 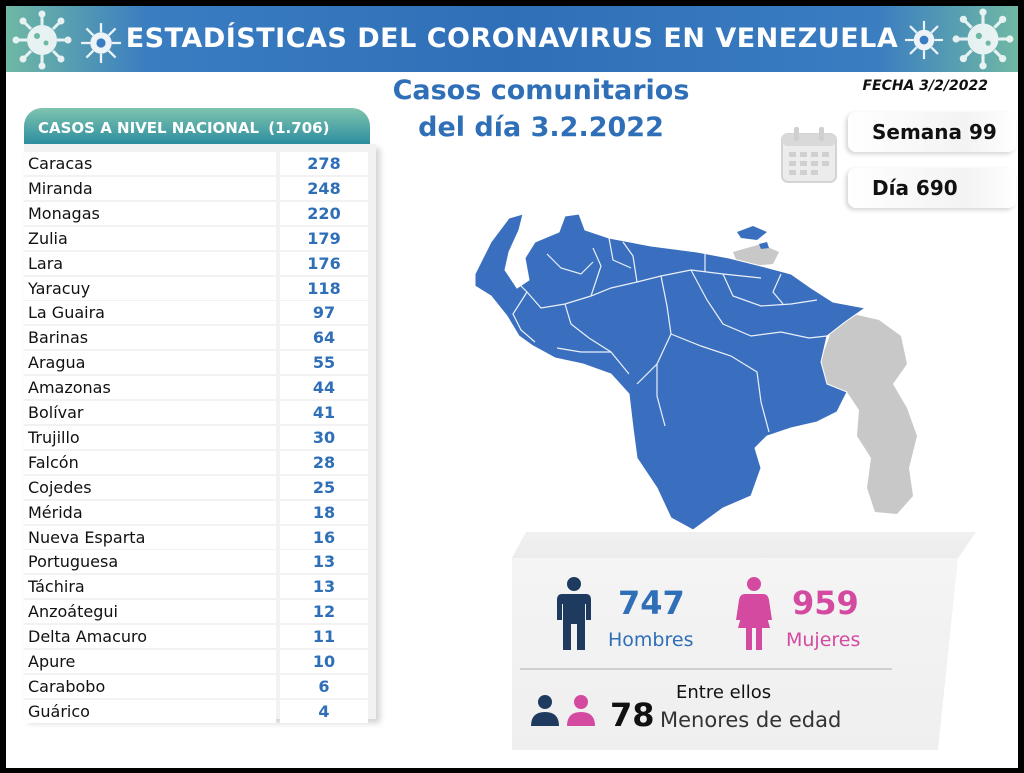 I want to click on state-name: Delta Amacuro, so click(x=150, y=637).